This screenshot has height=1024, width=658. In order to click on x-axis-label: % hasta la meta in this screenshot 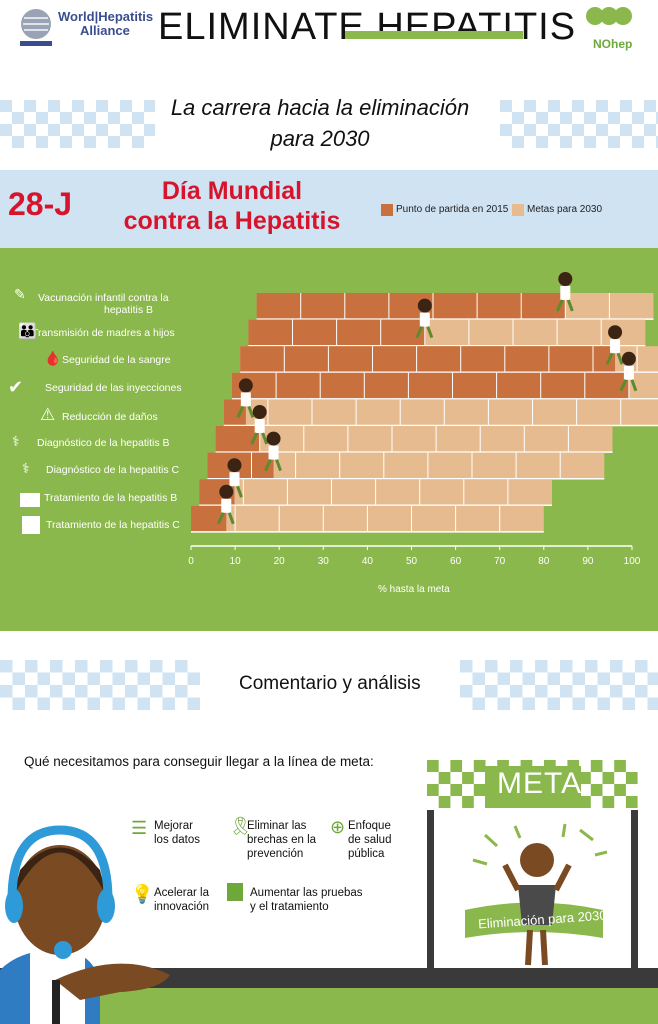, I will do `click(414, 589)`.